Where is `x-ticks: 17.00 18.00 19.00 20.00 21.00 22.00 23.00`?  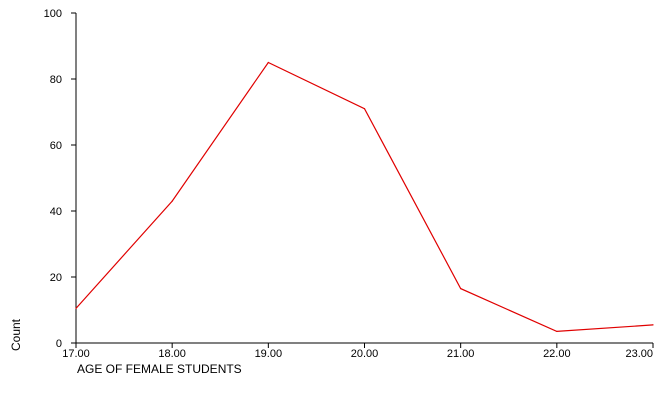 x-ticks: 17.00 18.00 19.00 20.00 21.00 22.00 23.00 is located at coordinates (358, 351).